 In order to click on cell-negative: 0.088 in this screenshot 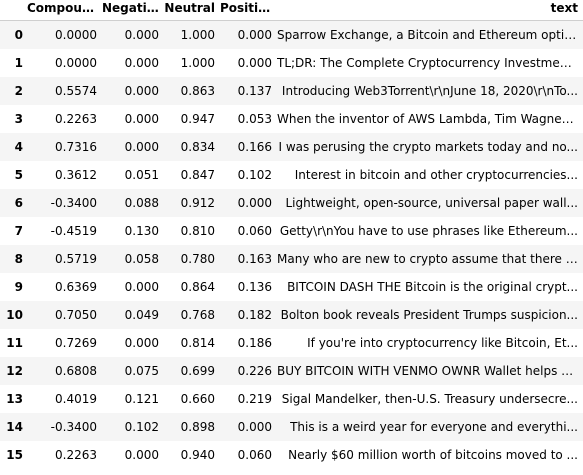, I will do `click(141, 203)`.